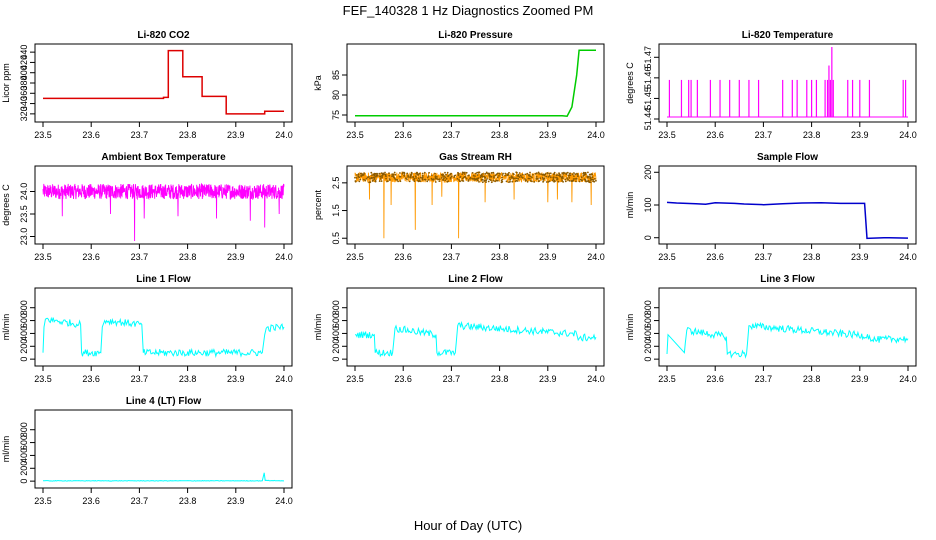 The width and height of the screenshot is (936, 540). Describe the element at coordinates (336, 75) in the screenshot. I see `y-tick-label: 85` at that location.